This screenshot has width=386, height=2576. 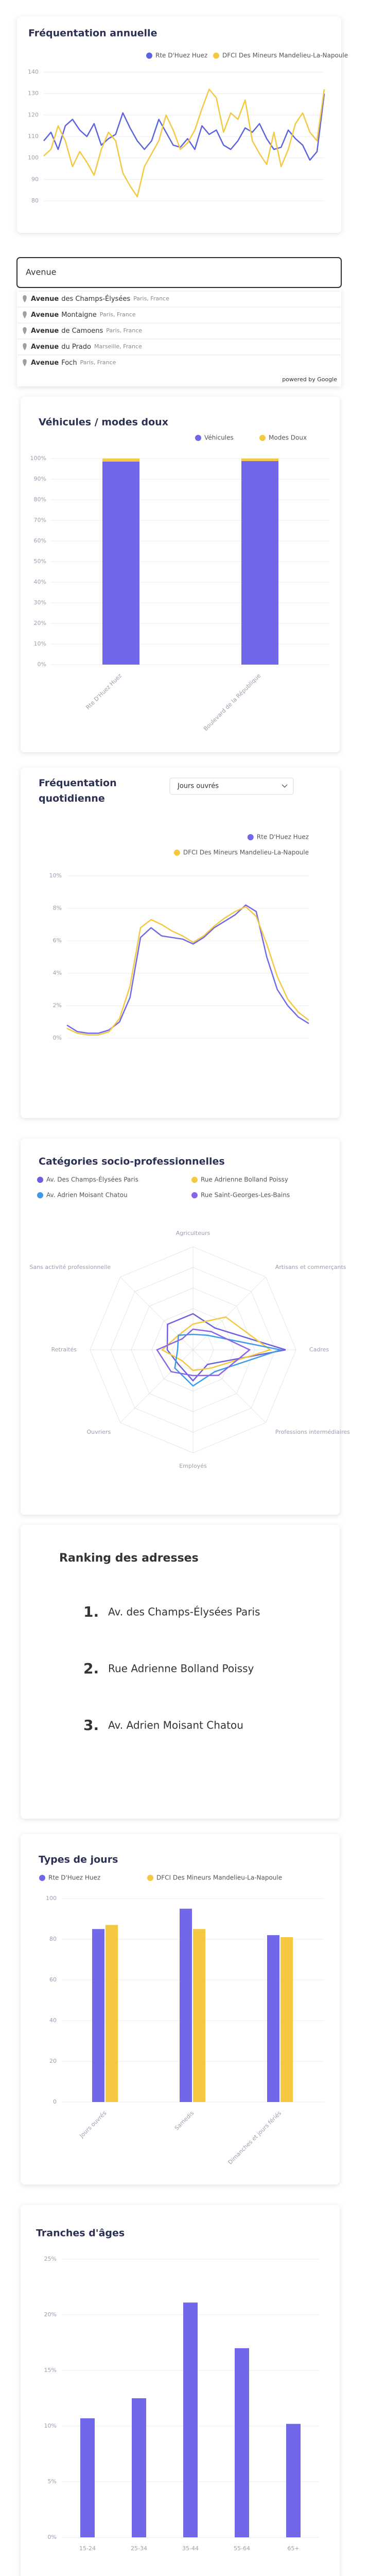 What do you see at coordinates (285, 55) in the screenshot?
I see `legend-label: DFCI Des Mineurs Mandelieu-La-Napoule` at bounding box center [285, 55].